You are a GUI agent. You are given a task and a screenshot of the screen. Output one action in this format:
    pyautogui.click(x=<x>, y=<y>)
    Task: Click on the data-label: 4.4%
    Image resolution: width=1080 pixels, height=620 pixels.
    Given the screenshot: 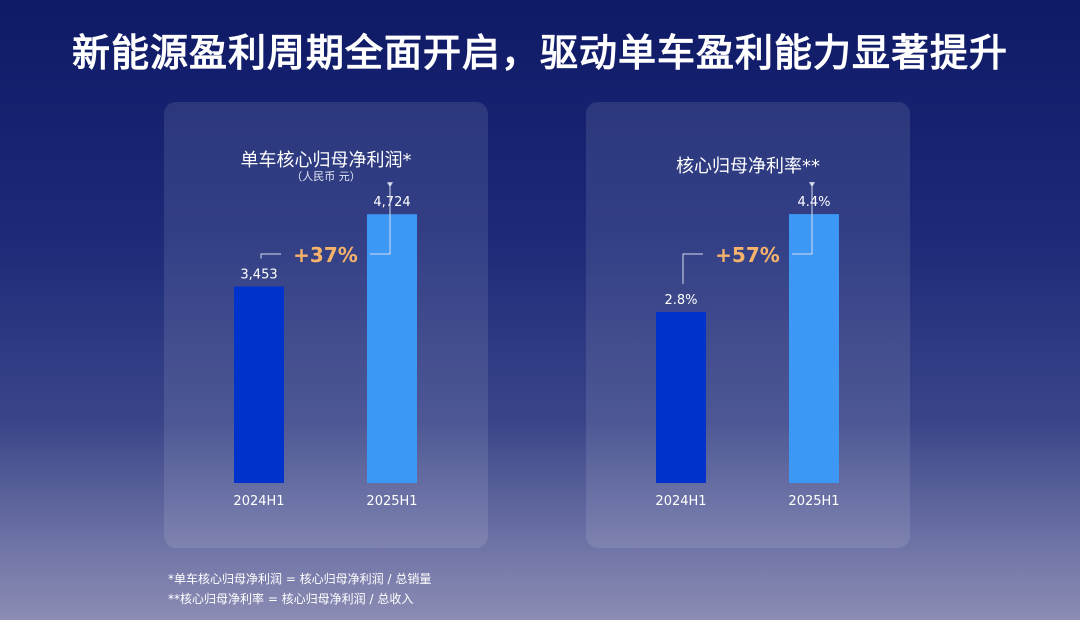 What is the action you would take?
    pyautogui.click(x=813, y=202)
    